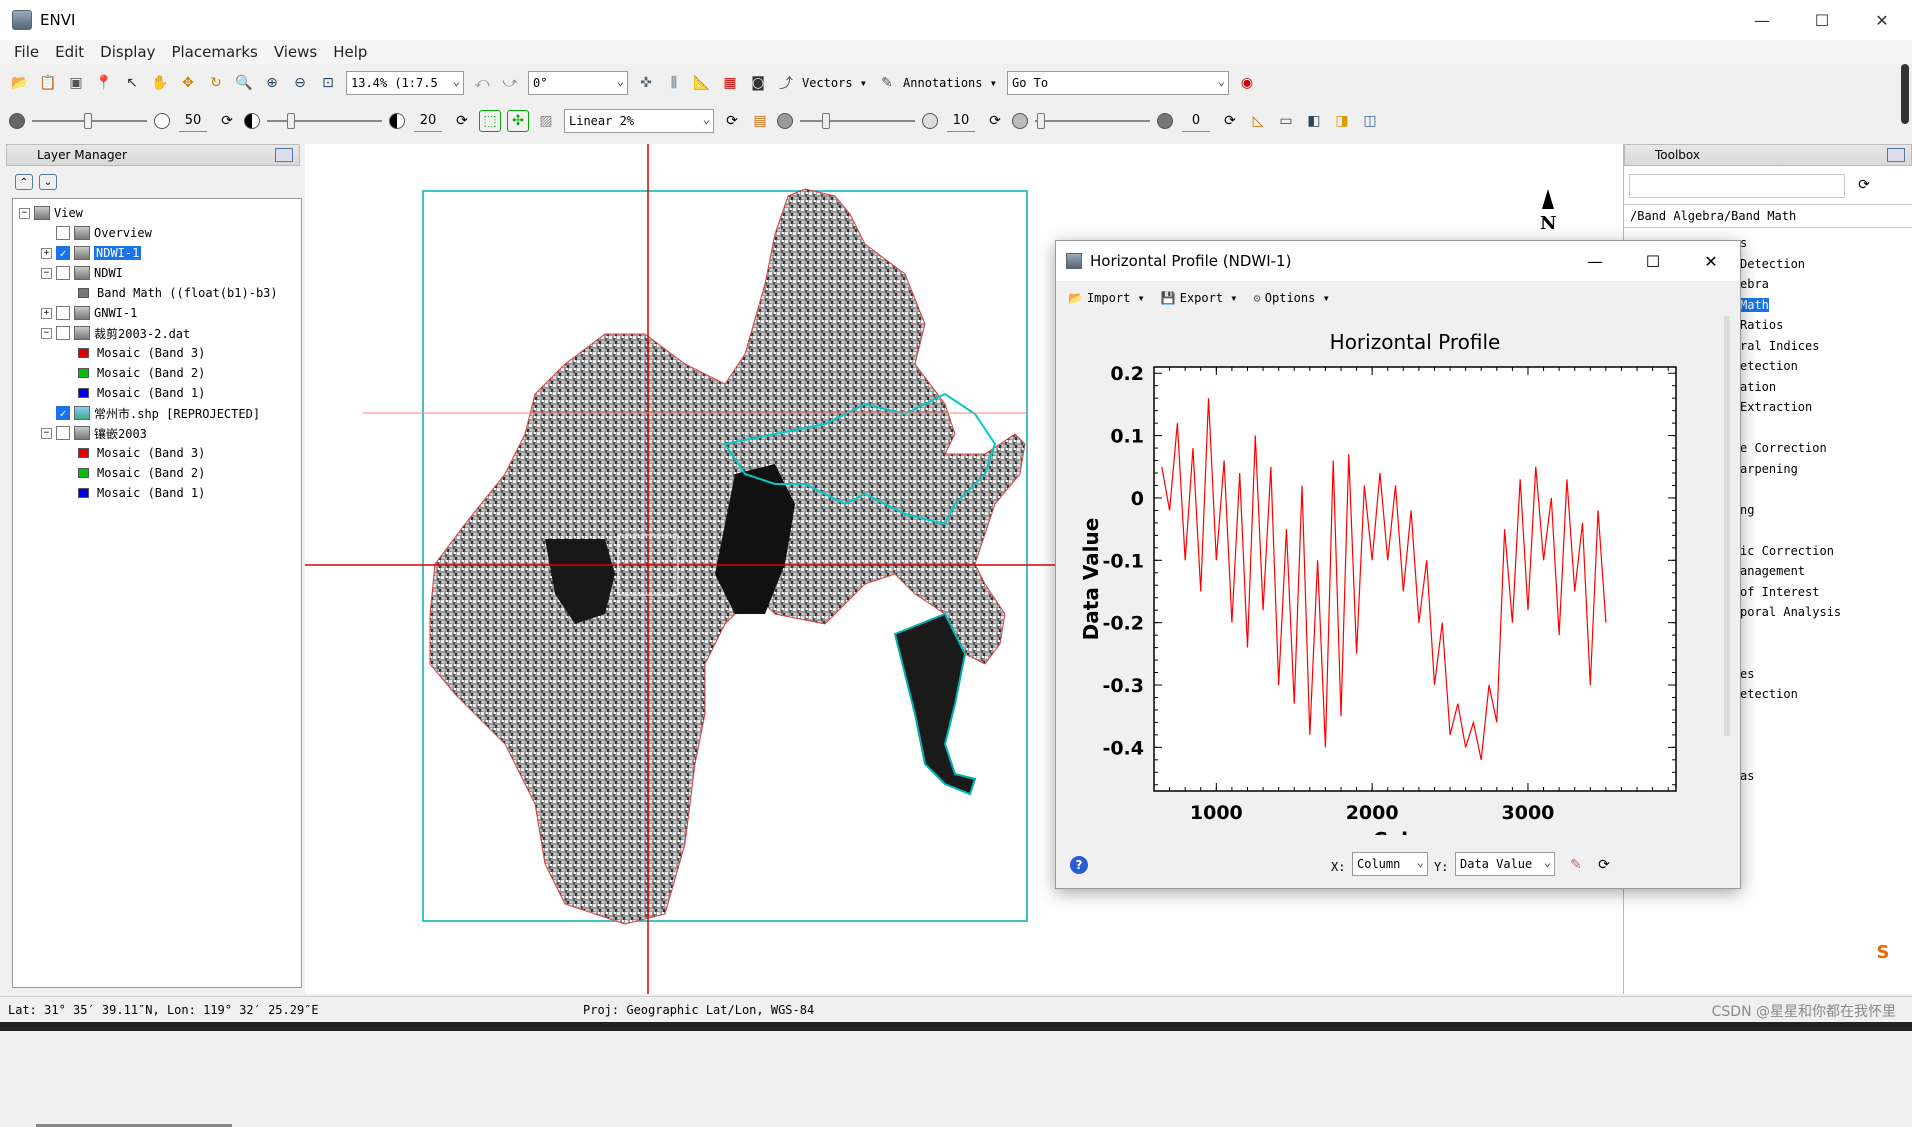 The width and height of the screenshot is (1912, 1127). I want to click on stretch-view-icon: ✣, so click(518, 121).